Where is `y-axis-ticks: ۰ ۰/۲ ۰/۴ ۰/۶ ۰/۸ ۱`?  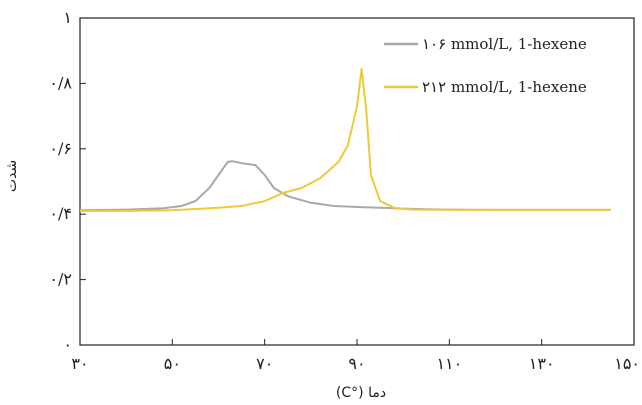
y-axis-ticks: ۰ ۰/۲ ۰/۴ ۰/۶ ۰/۸ ۱ is located at coordinates (67, 181).